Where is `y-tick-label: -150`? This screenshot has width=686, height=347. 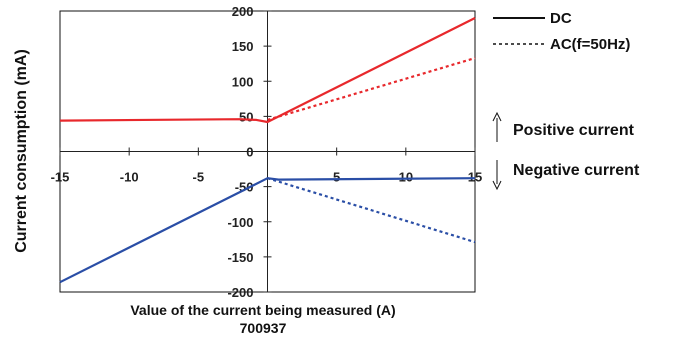
y-tick-label: -150 is located at coordinates (240, 257).